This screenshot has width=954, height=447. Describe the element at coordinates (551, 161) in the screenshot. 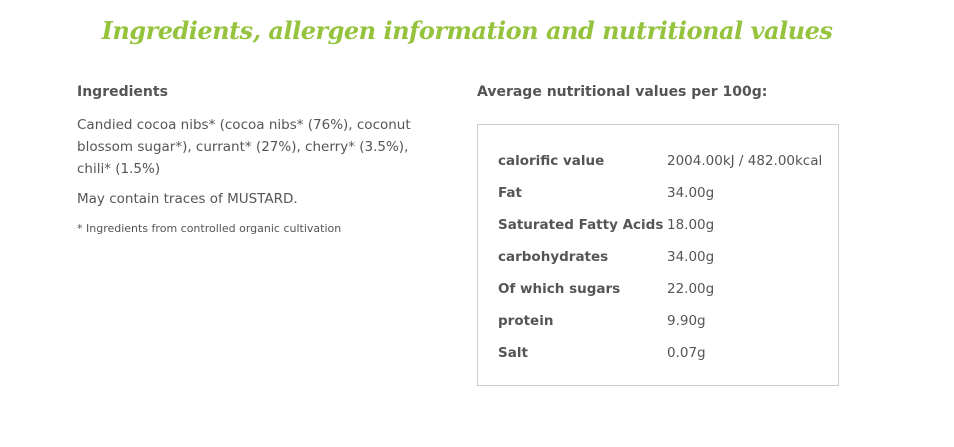

I see `nutrient-name: calorific value` at that location.